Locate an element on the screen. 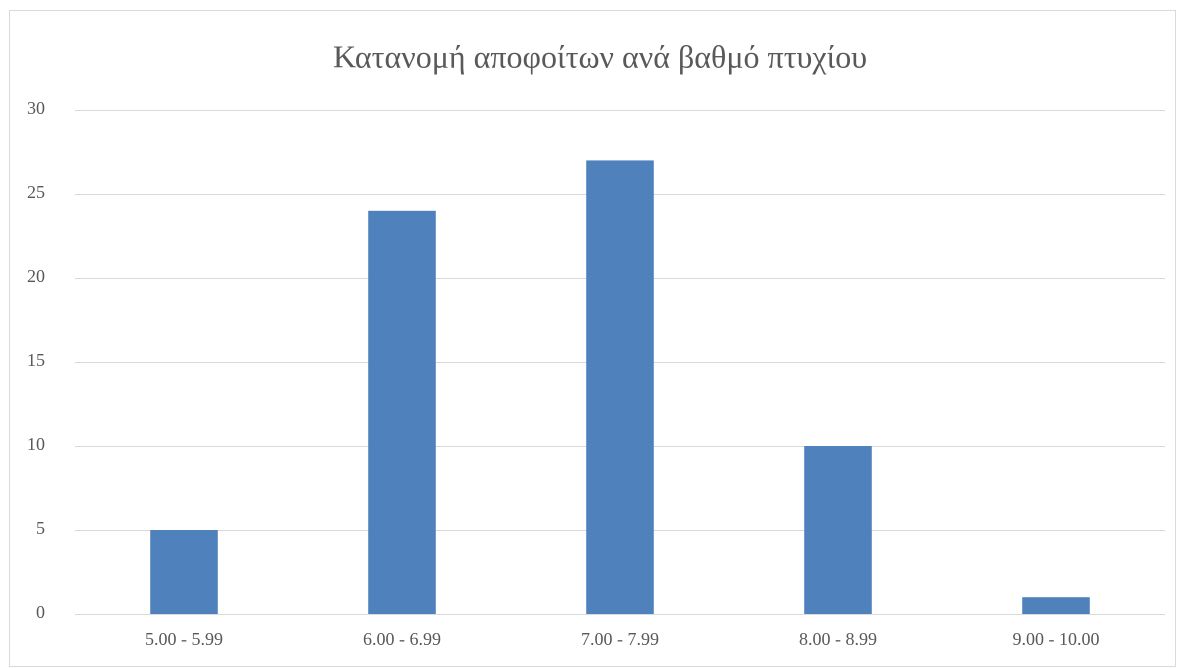  y-tick-label: 15 is located at coordinates (36, 360).